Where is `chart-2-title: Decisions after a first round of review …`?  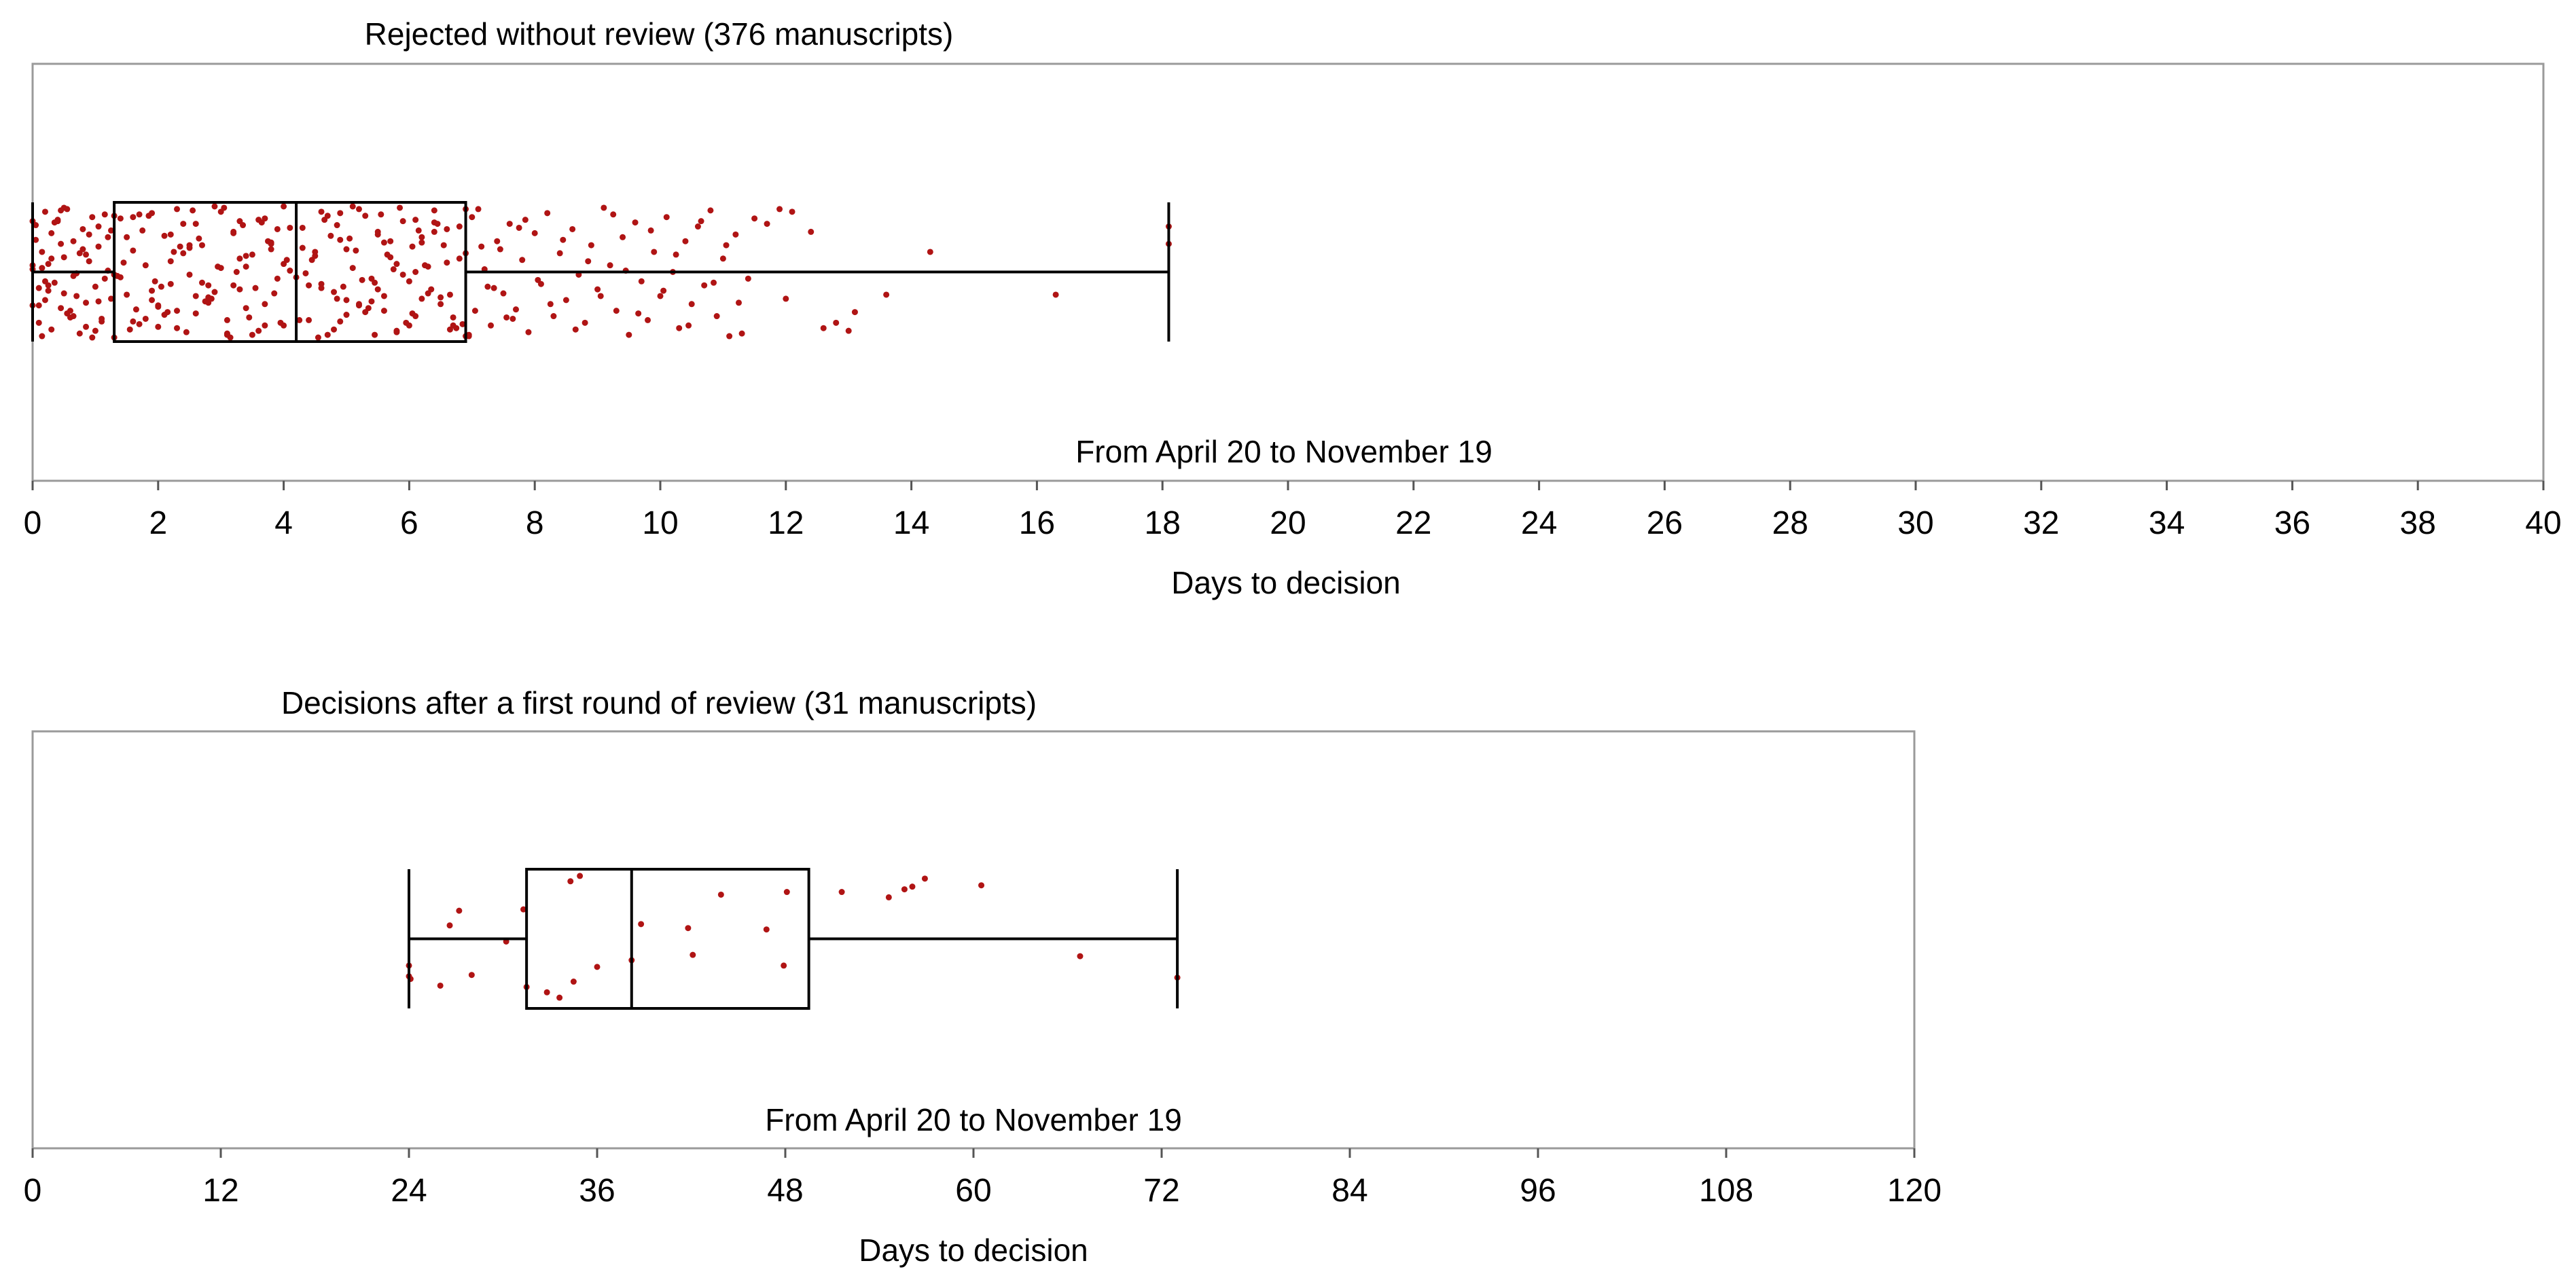
chart-2-title: Decisions after a first round of review … is located at coordinates (659, 702).